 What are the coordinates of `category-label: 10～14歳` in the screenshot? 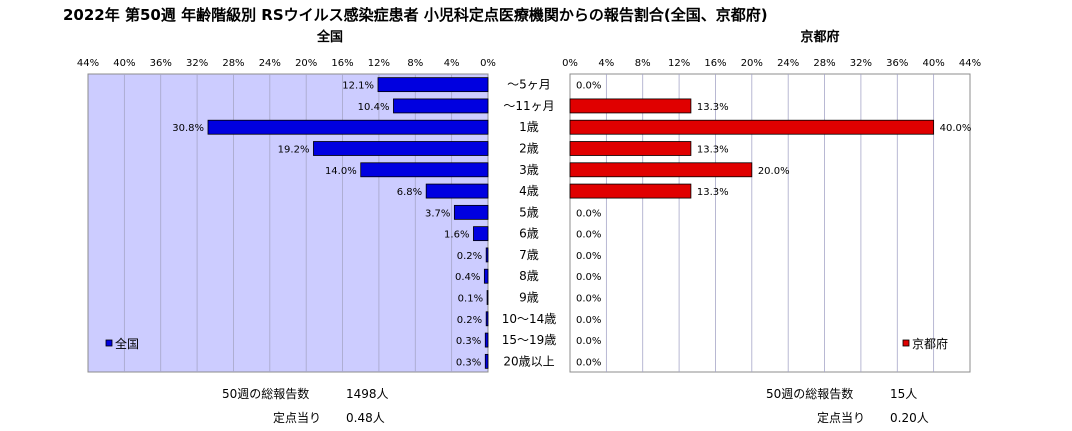 It's located at (529, 319).